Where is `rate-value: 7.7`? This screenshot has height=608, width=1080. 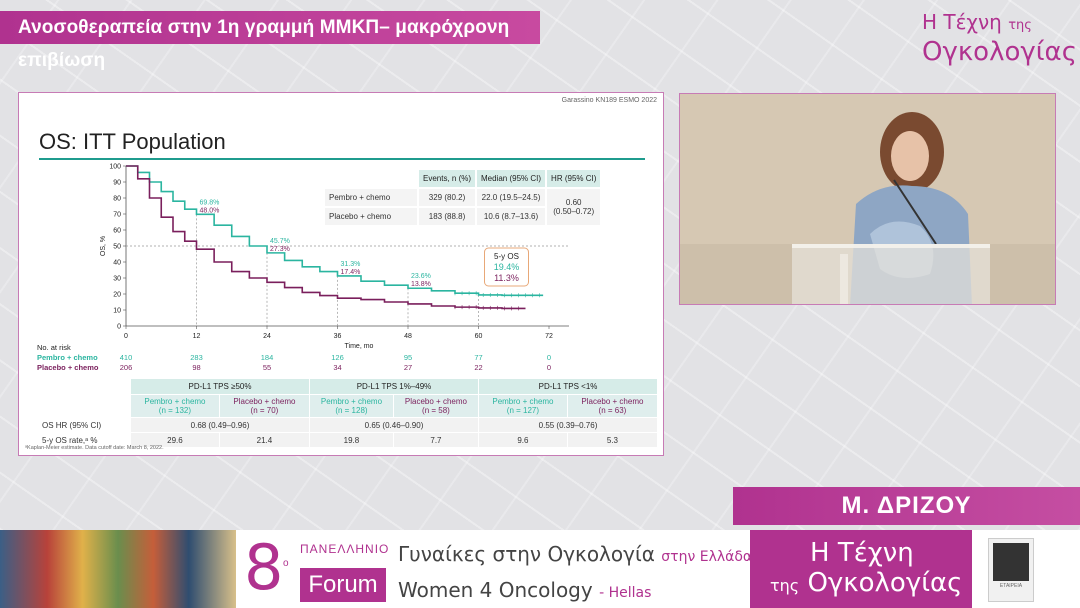
rate-value: 7.7 is located at coordinates (435, 440).